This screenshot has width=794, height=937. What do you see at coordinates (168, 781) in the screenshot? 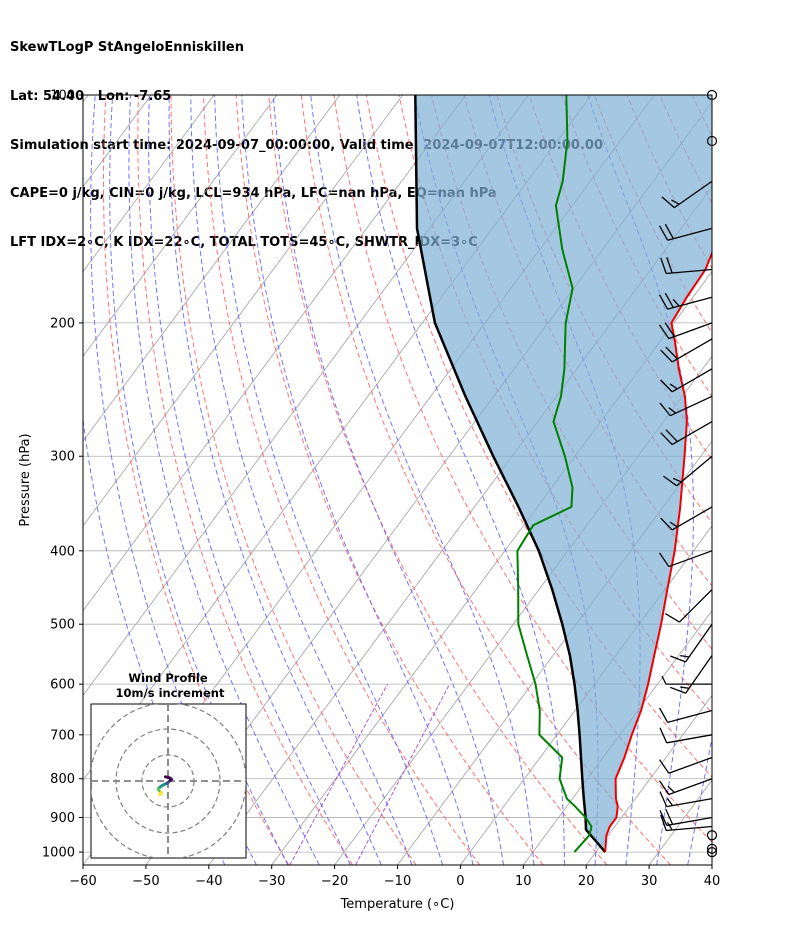
I see `hodograph-clip-group` at bounding box center [168, 781].